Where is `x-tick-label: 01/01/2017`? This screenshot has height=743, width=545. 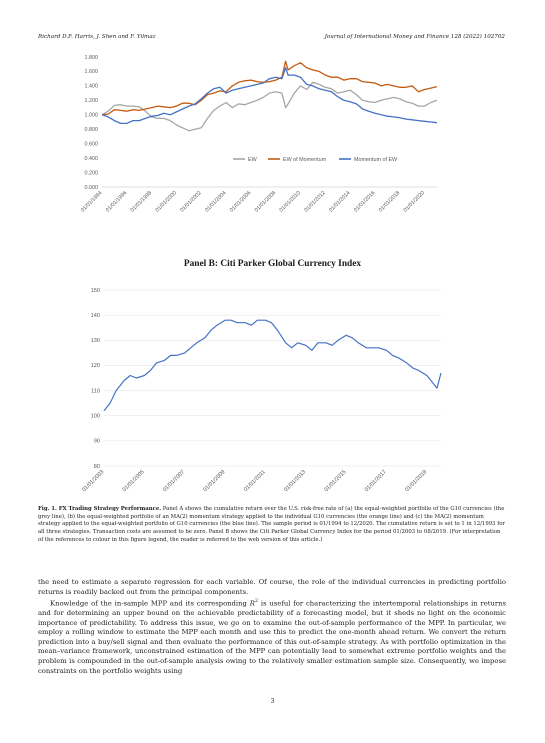 x-tick-label: 01/01/2017 is located at coordinates (376, 481).